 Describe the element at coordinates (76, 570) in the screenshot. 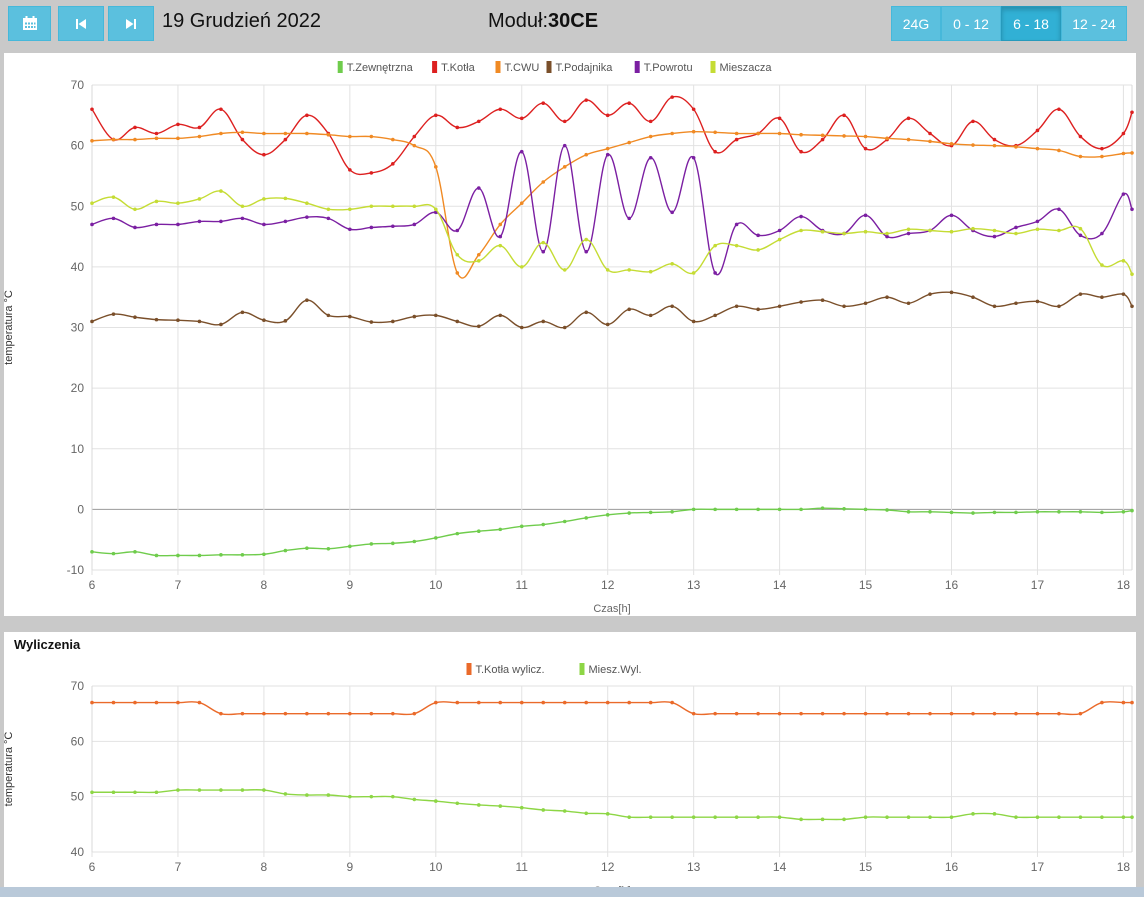

I see `y-tick-label: -10` at that location.